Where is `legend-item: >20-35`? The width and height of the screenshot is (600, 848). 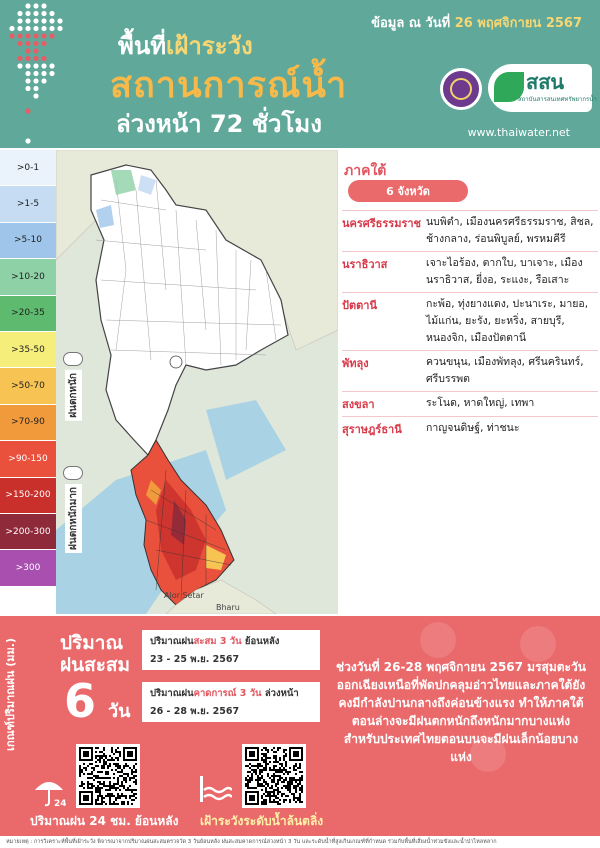 legend-item: >20-35 is located at coordinates (28, 313).